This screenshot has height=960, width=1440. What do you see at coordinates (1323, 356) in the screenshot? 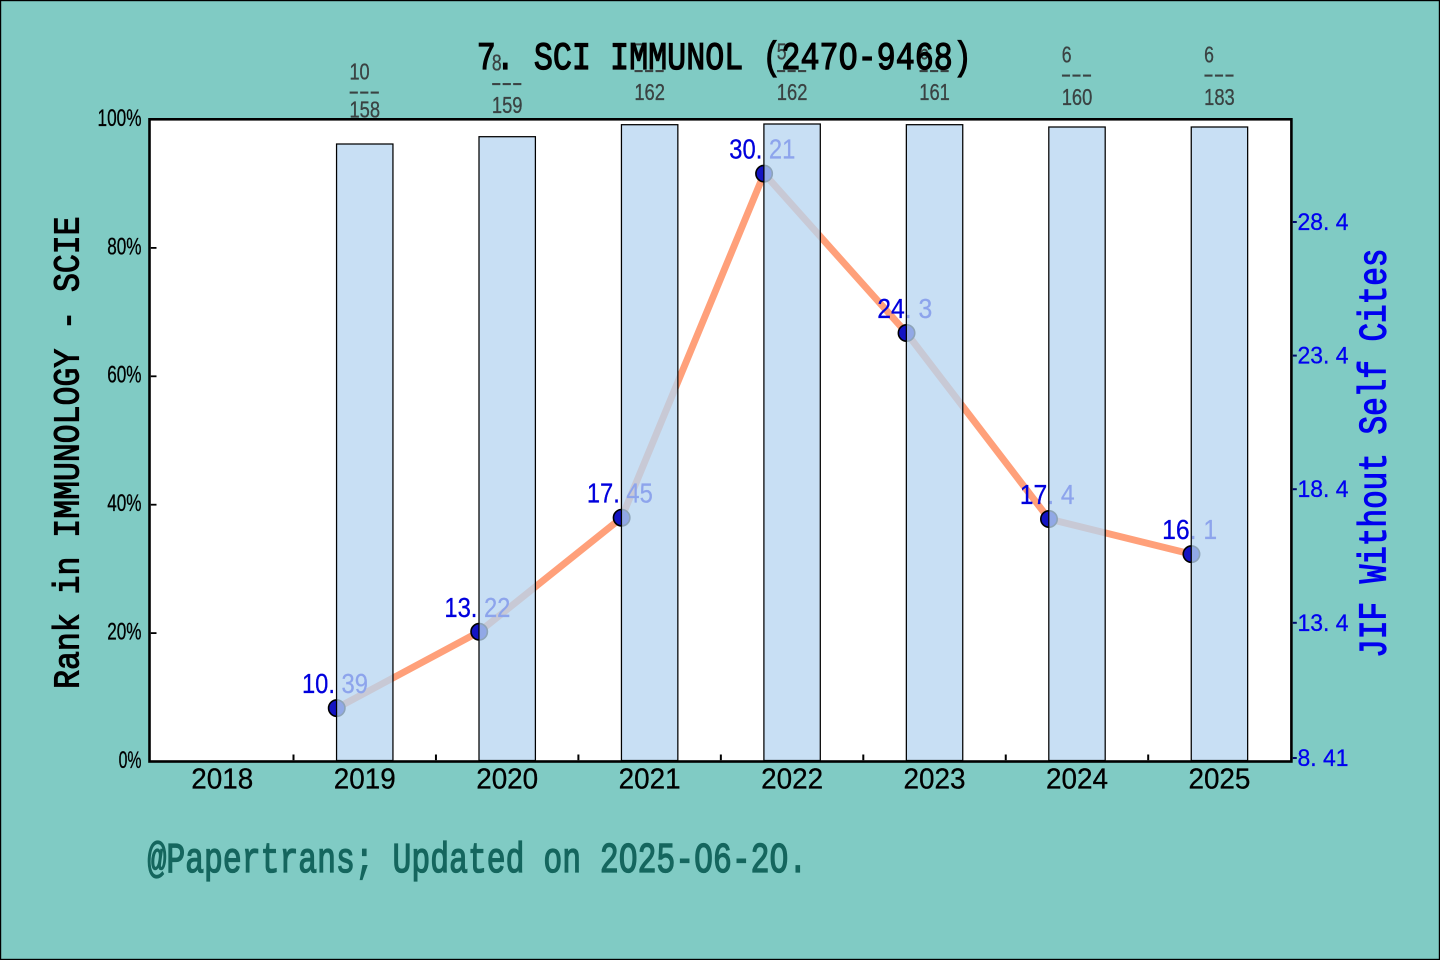
I see `svg-text: 23. 4` at bounding box center [1323, 356].